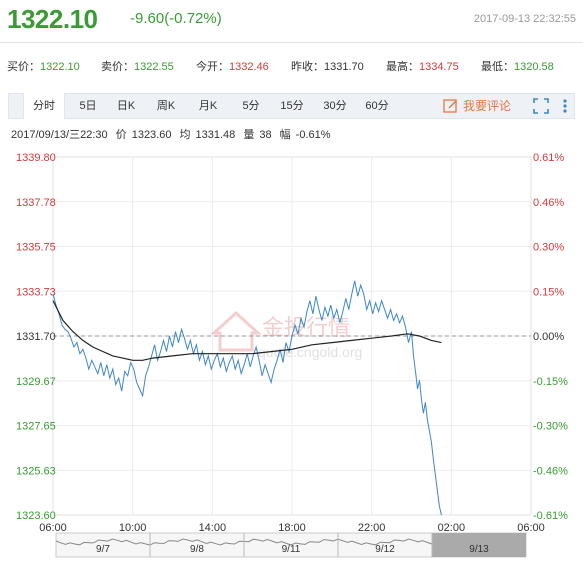 Image resolution: width=583 pixels, height=573 pixels. Describe the element at coordinates (36, 203) in the screenshot. I see `y-tick-label: 1337.78` at that location.